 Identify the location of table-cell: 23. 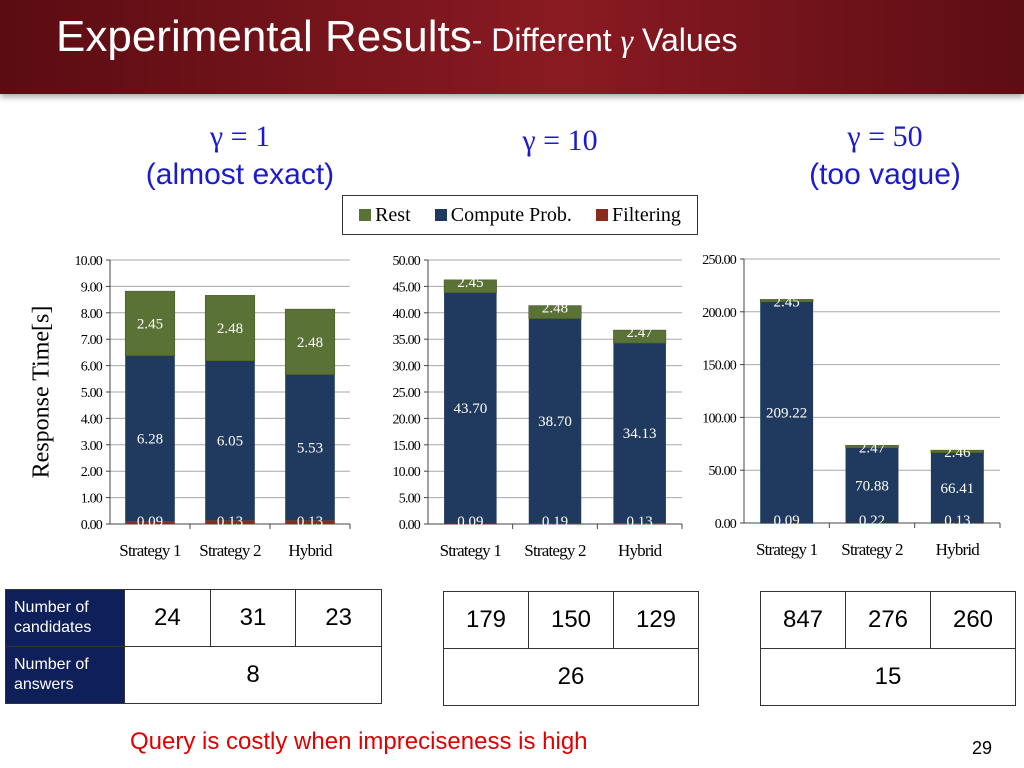
(338, 618).